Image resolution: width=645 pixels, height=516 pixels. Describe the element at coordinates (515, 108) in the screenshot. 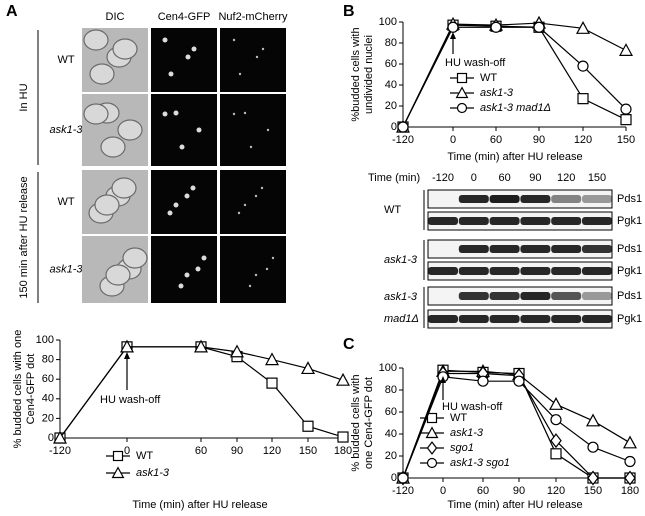

I see `legend-label: ask1-3 mad1Δ` at that location.